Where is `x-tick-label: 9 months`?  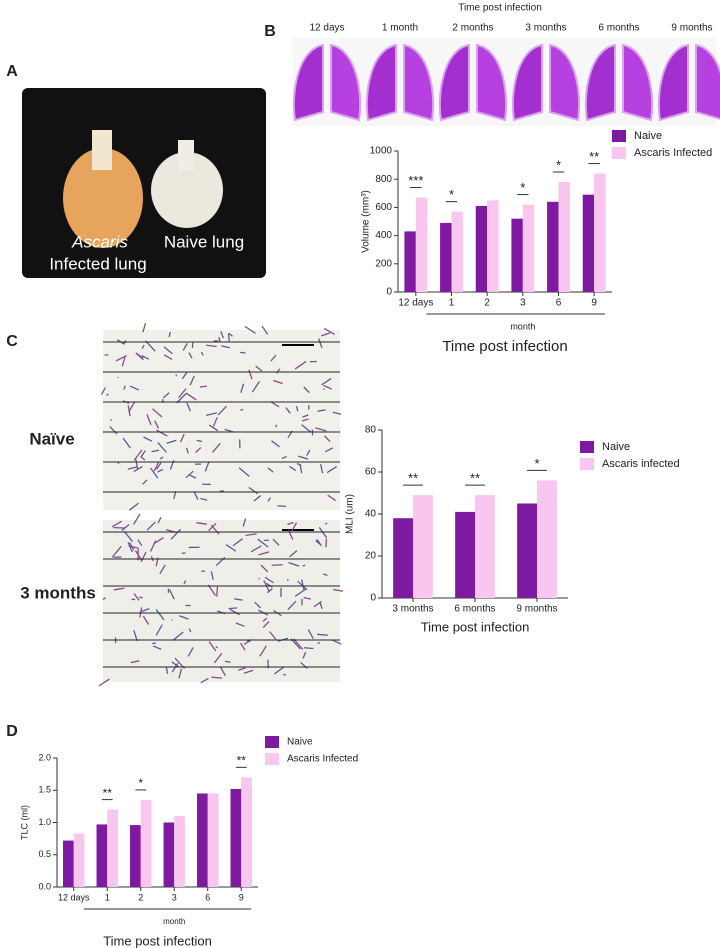
x-tick-label: 9 months is located at coordinates (536, 609).